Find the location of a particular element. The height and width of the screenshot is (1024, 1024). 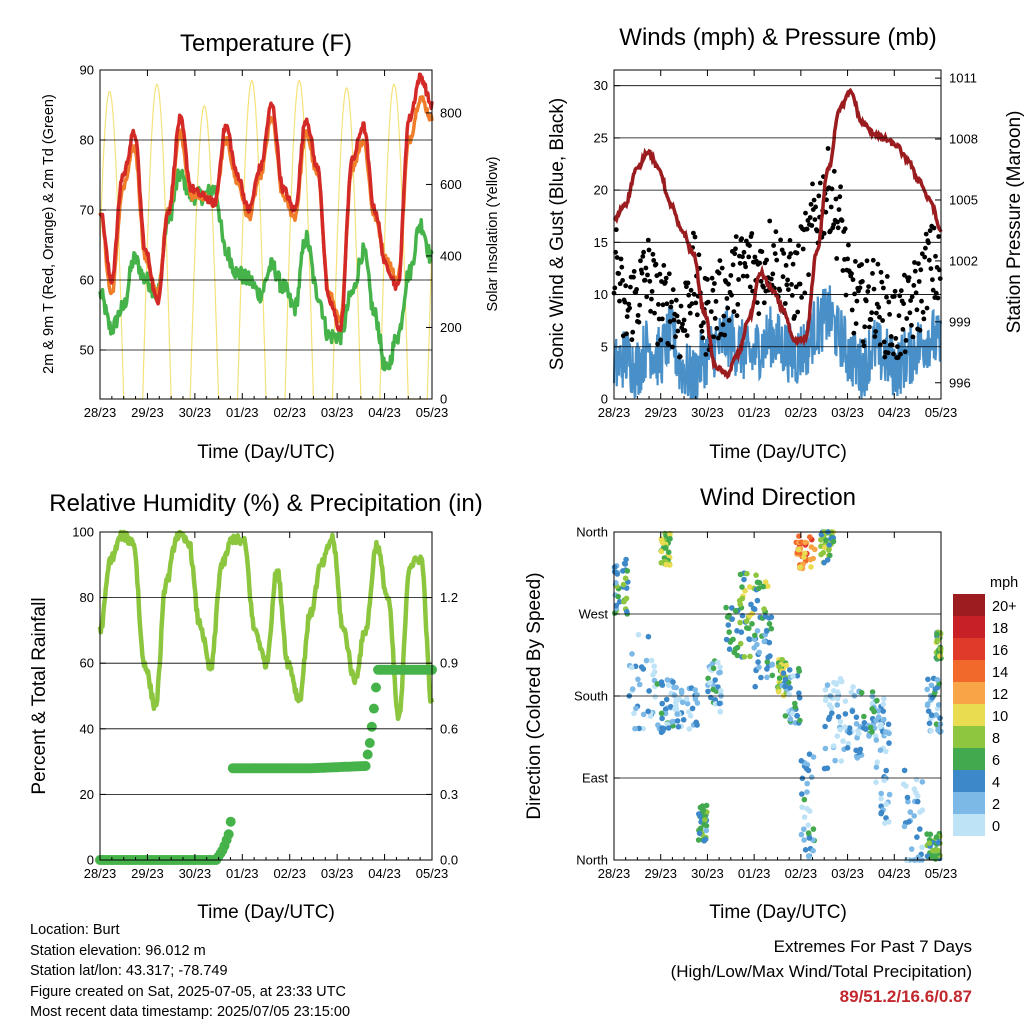

x-tick-label: 29/23 is located at coordinates (147, 873).